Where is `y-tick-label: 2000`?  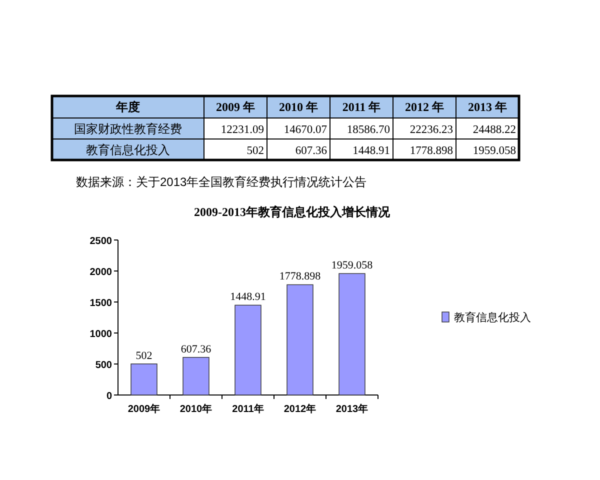
y-tick-label: 2000 is located at coordinates (101, 272).